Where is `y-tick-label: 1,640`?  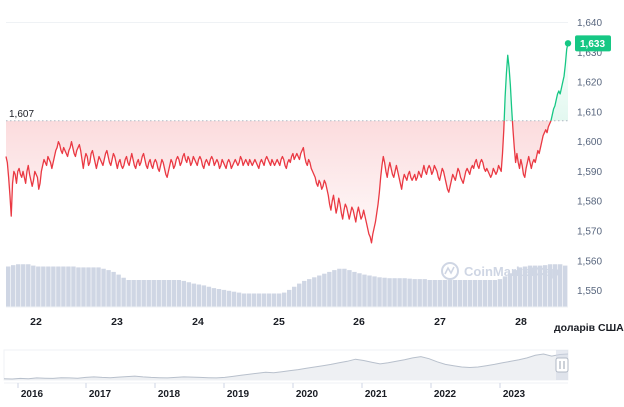
y-tick-label: 1,640 is located at coordinates (589, 23).